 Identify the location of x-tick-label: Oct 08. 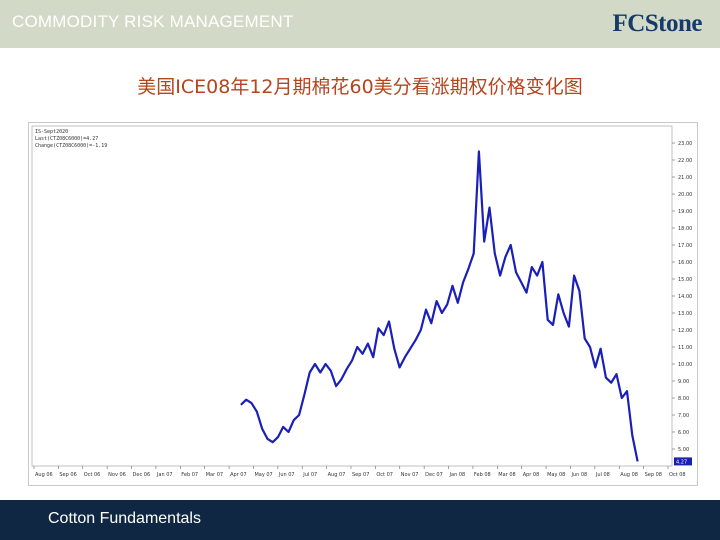
(677, 475).